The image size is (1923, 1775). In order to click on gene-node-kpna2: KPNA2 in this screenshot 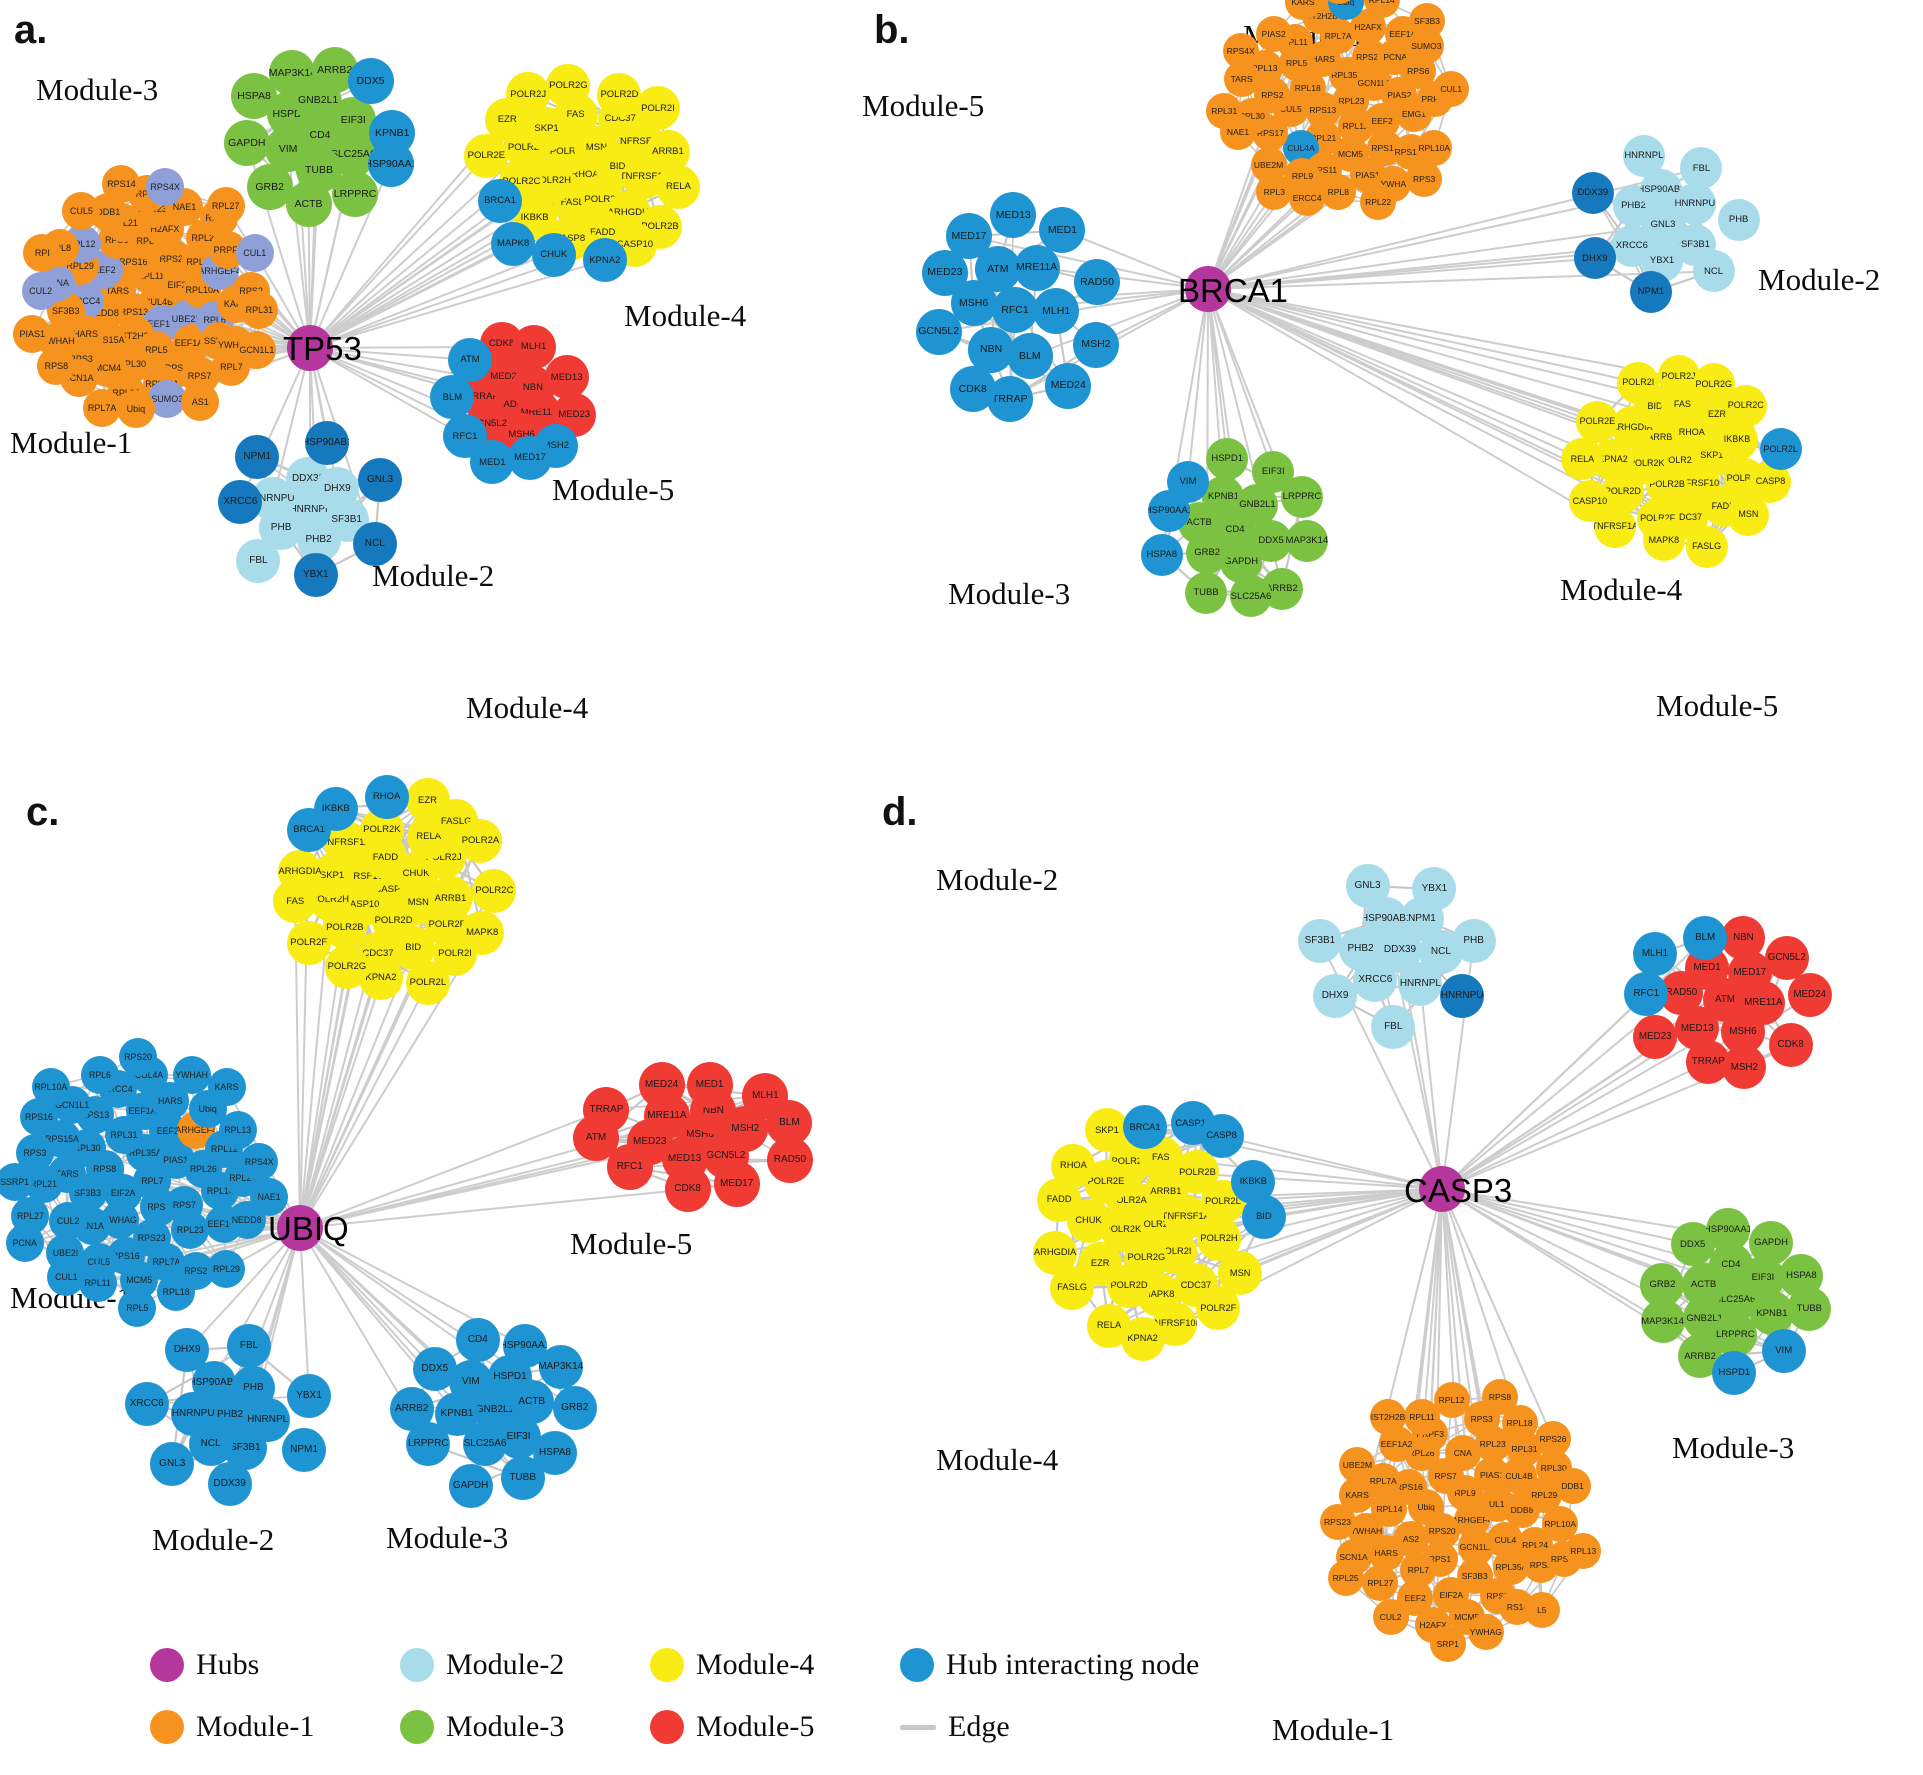, I will do `click(604, 260)`.